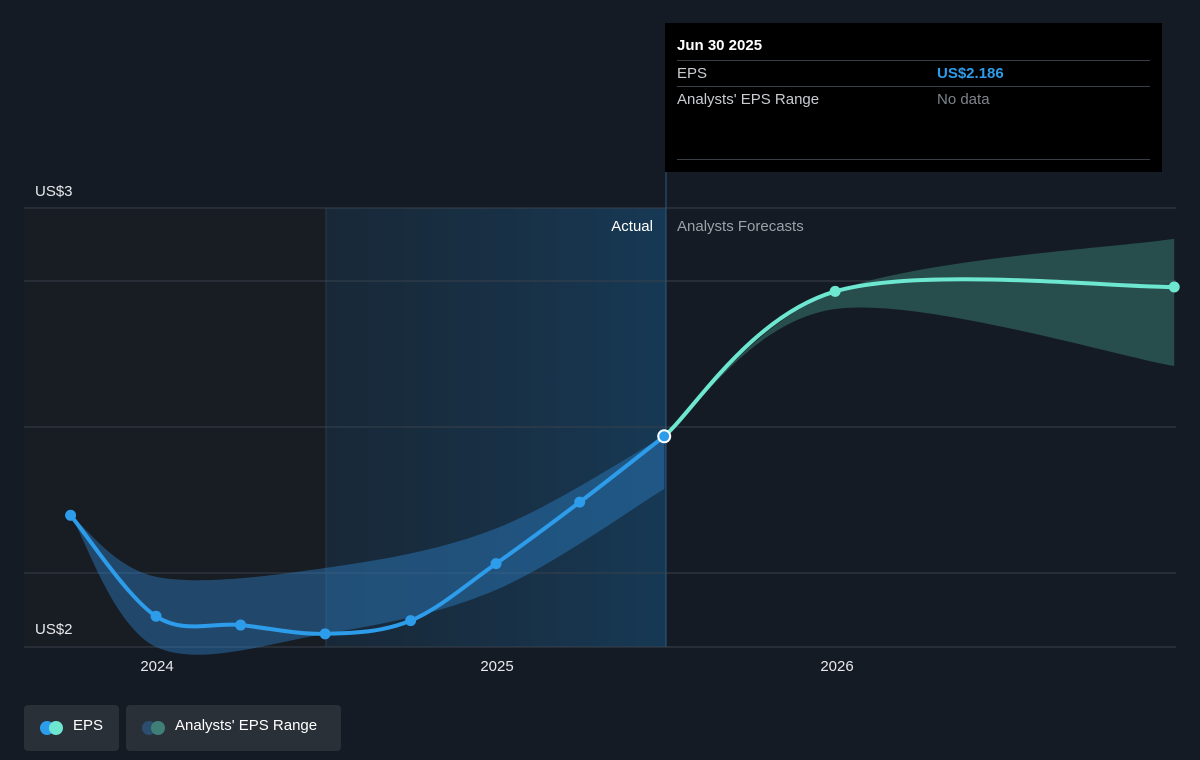 The image size is (1200, 760). I want to click on tooltip-eps-label: EPS, so click(692, 73).